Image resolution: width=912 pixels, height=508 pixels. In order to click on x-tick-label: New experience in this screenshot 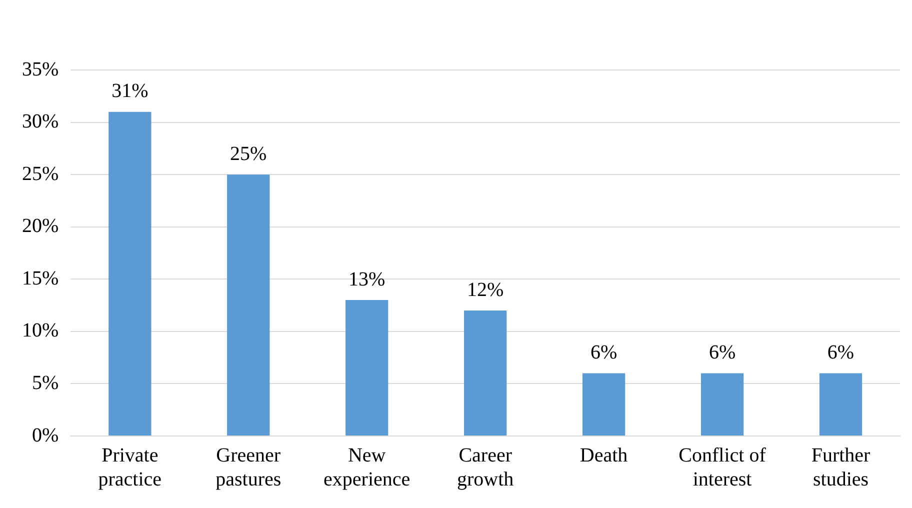, I will do `click(367, 467)`.